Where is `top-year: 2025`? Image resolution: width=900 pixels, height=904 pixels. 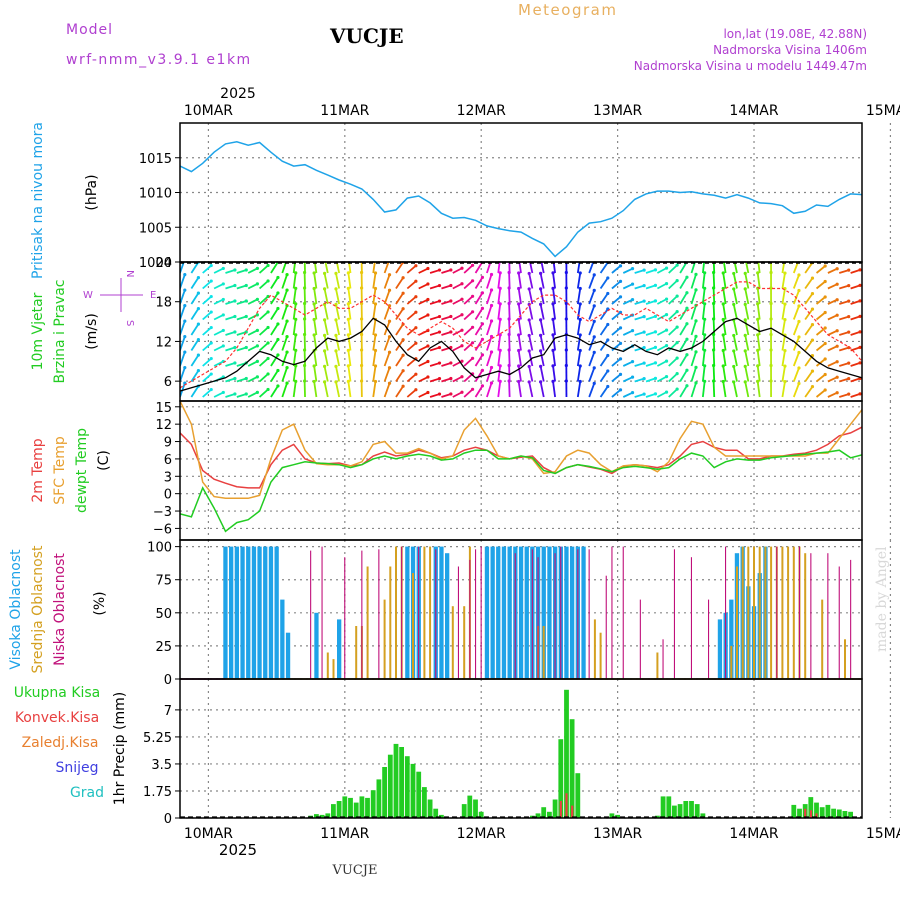
top-year: 2025 is located at coordinates (238, 94).